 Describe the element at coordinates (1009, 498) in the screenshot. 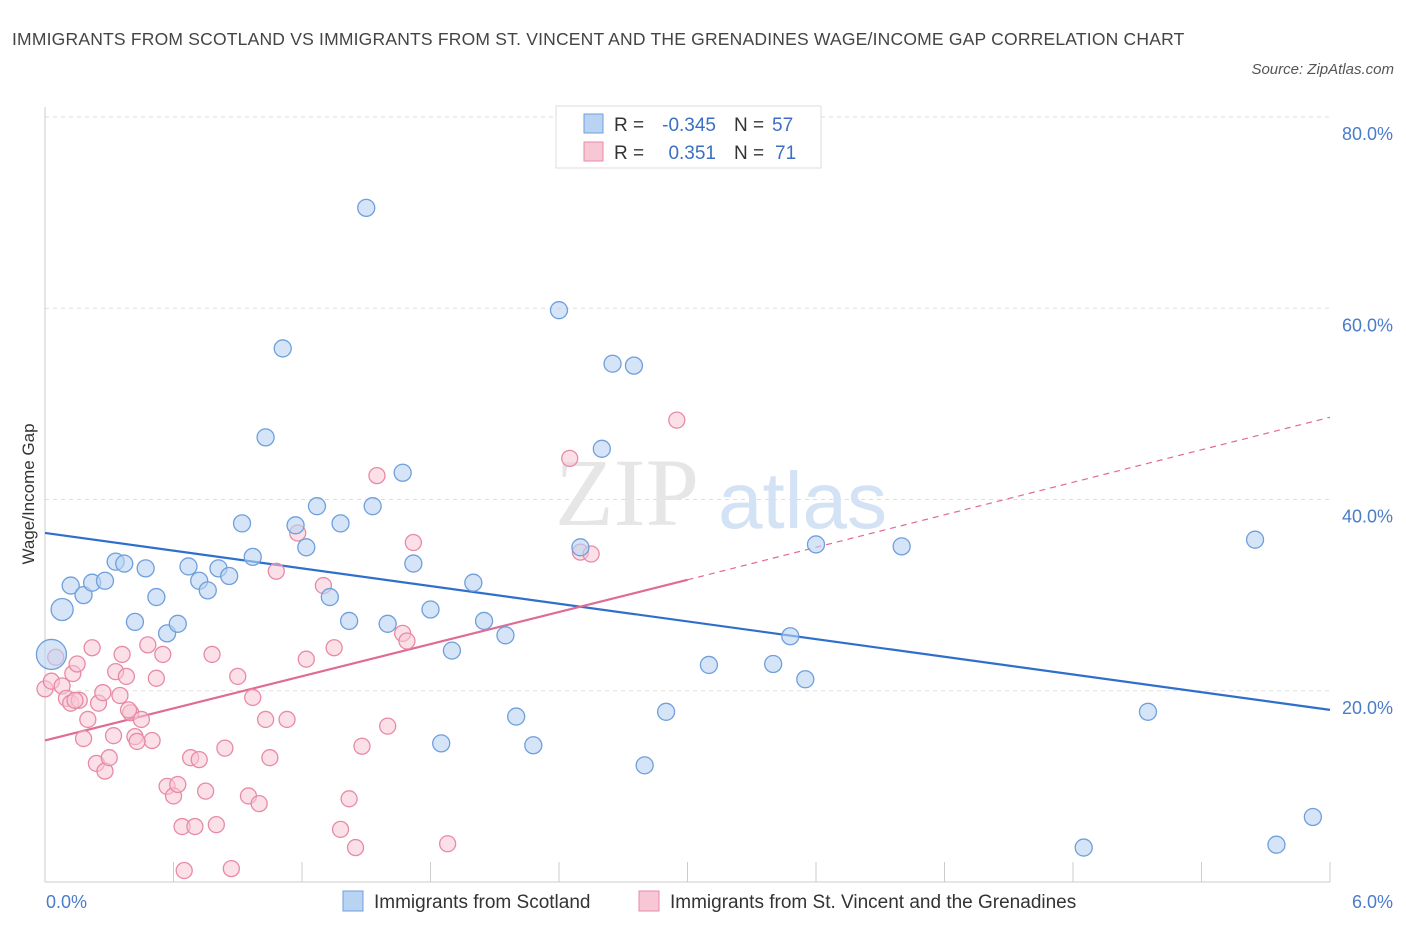

I see `trend-line-st-vincent-extended` at that location.